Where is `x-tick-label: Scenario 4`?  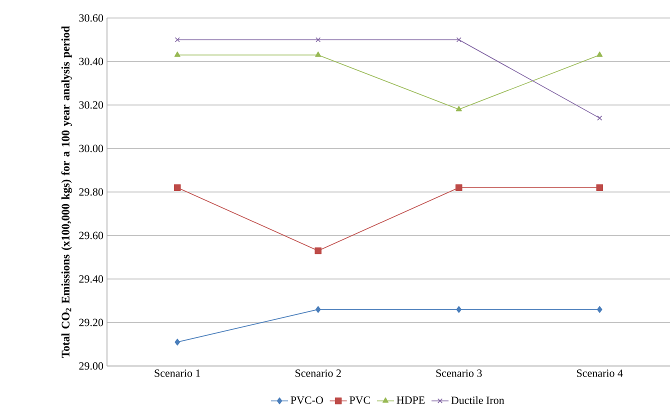 x-tick-label: Scenario 4 is located at coordinates (599, 373).